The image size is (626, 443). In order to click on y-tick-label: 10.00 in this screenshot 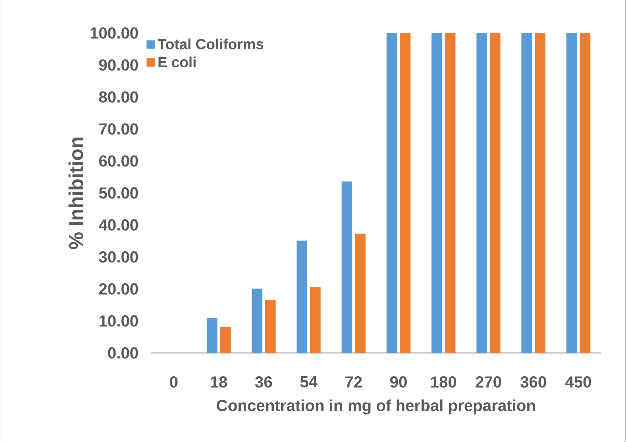, I will do `click(119, 322)`.